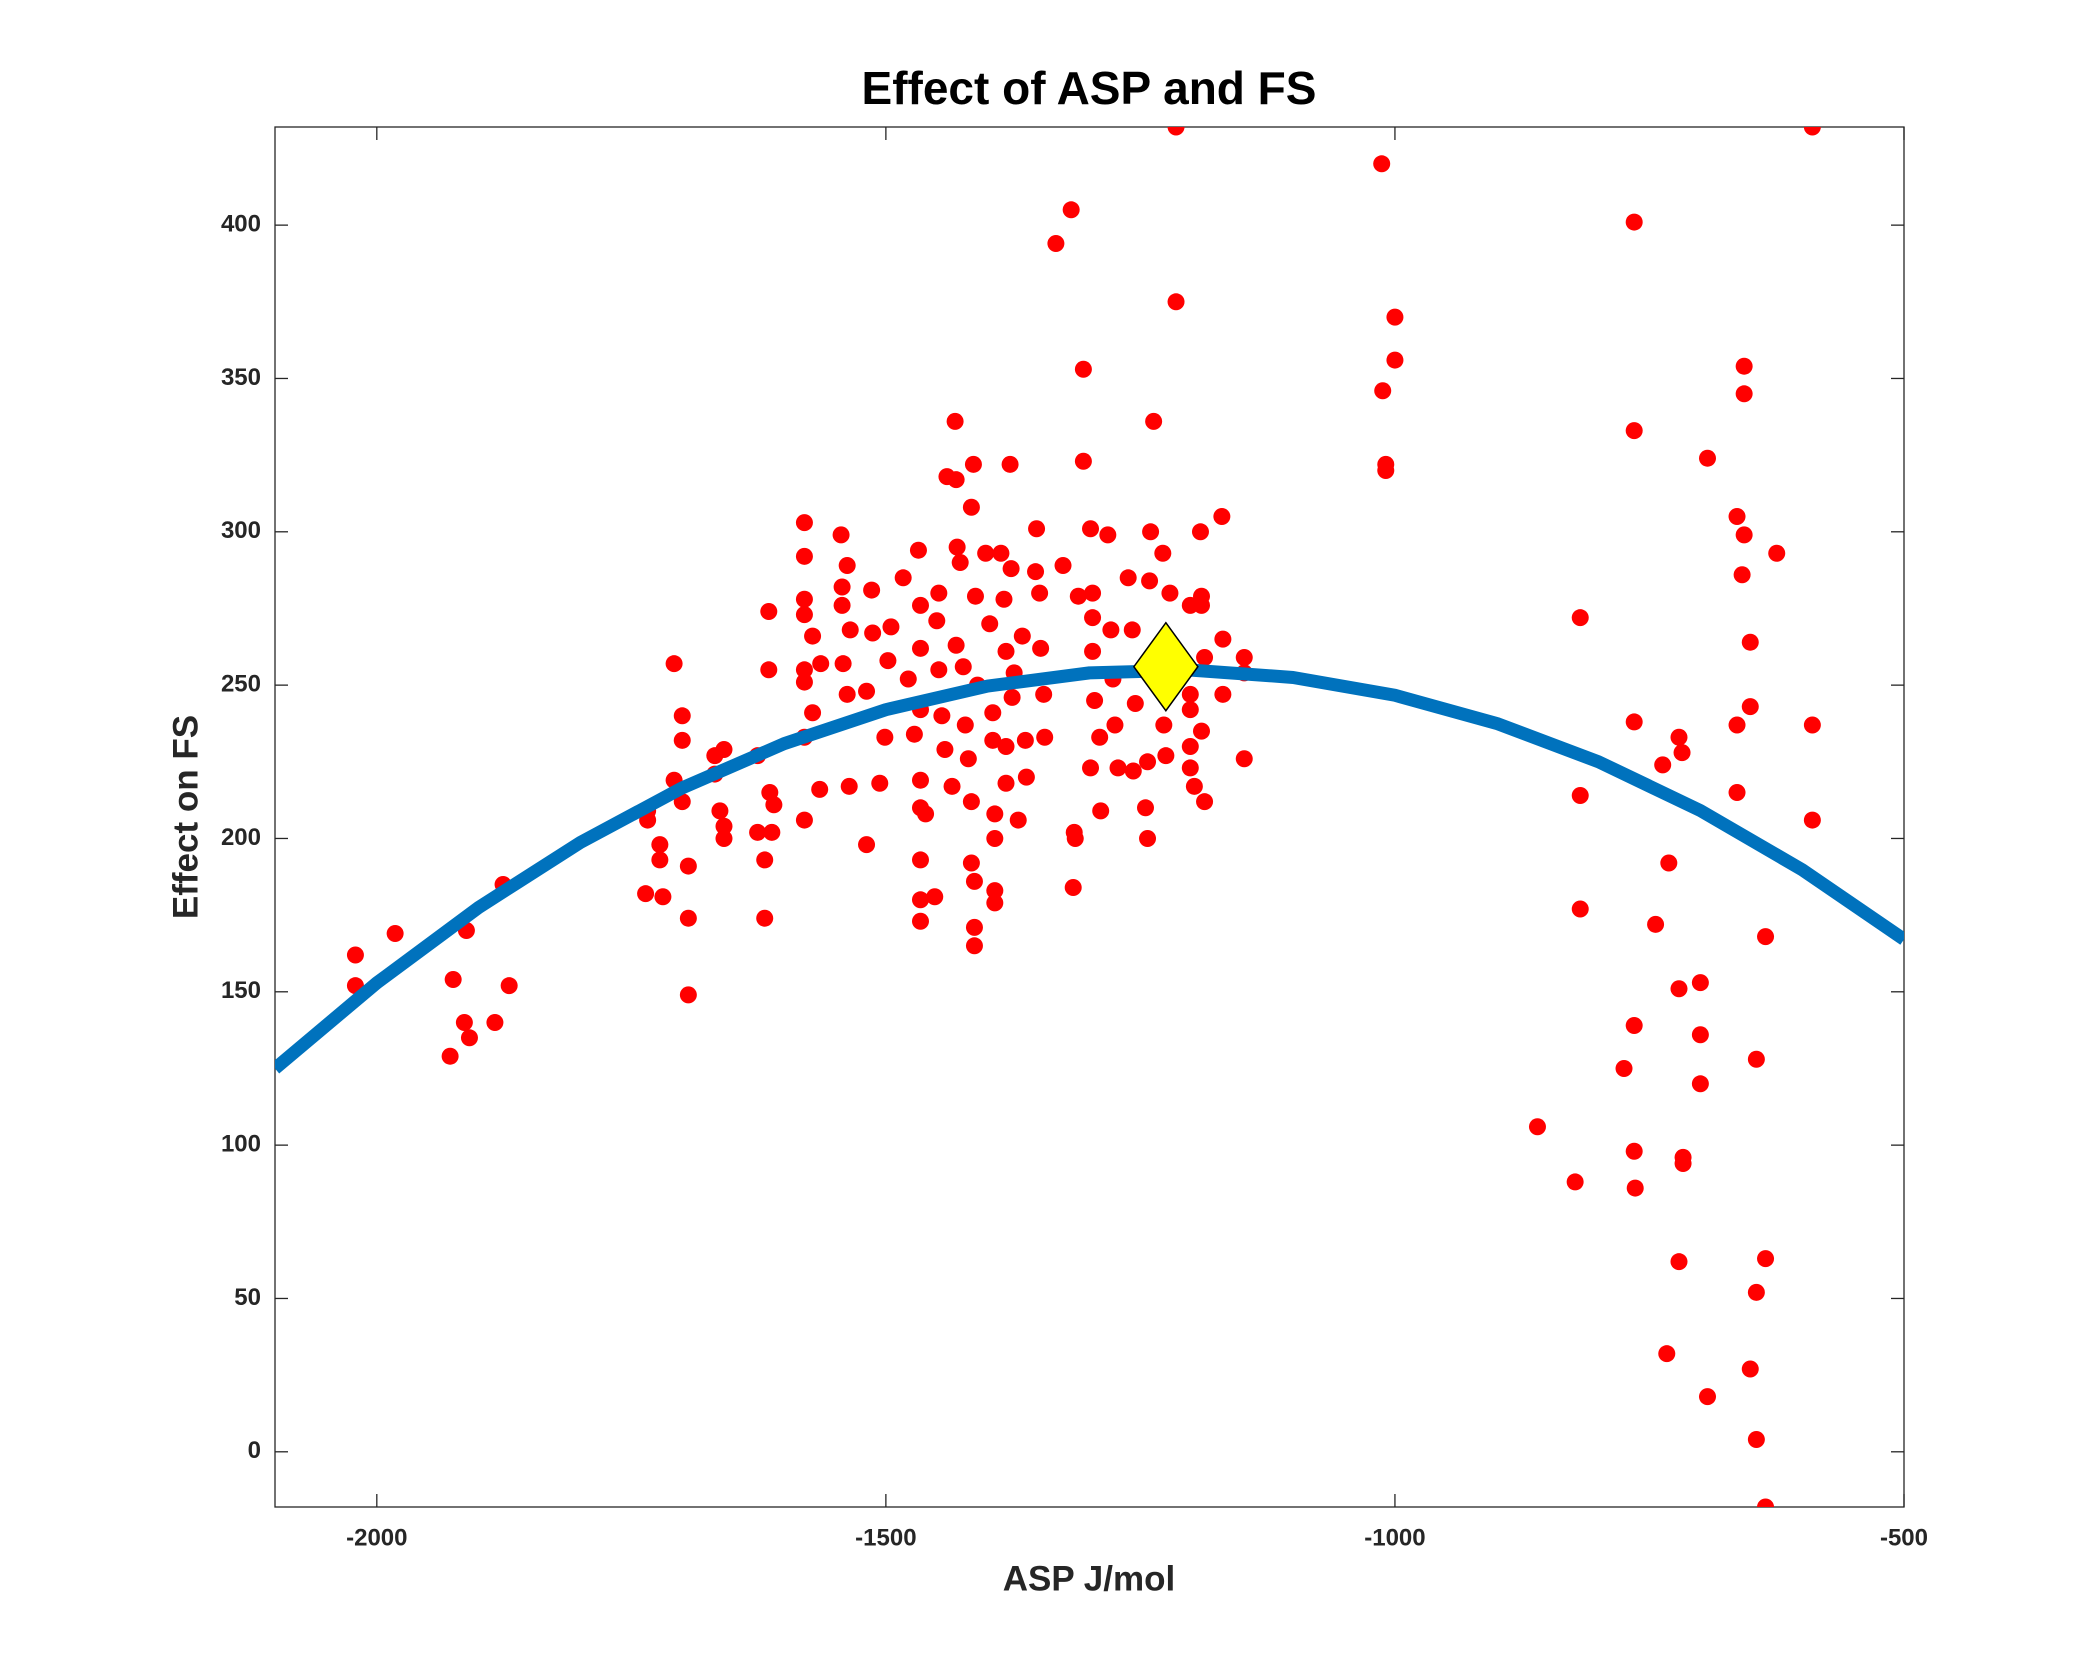 The height and width of the screenshot is (1677, 2083). What do you see at coordinates (376, 1537) in the screenshot?
I see `x-tick-label: -2000` at bounding box center [376, 1537].